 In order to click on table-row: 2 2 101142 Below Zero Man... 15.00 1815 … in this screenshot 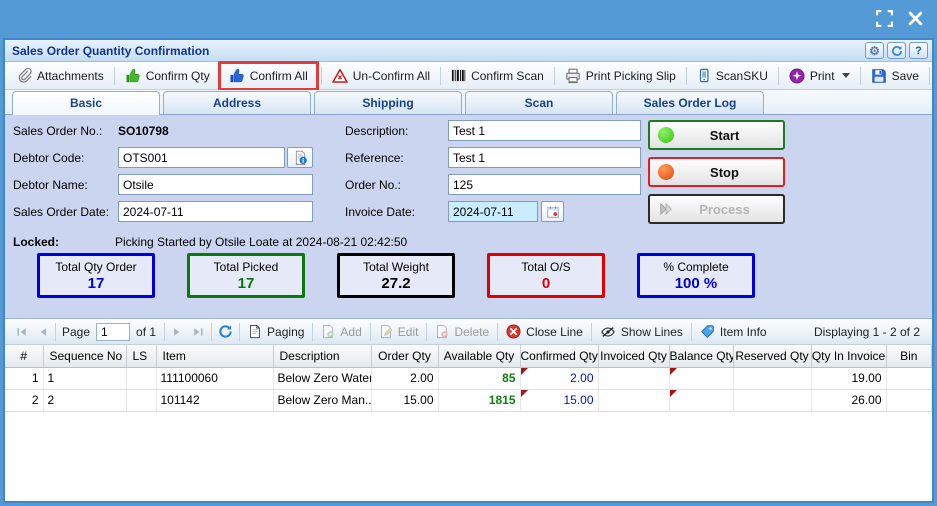, I will do `click(468, 400)`.